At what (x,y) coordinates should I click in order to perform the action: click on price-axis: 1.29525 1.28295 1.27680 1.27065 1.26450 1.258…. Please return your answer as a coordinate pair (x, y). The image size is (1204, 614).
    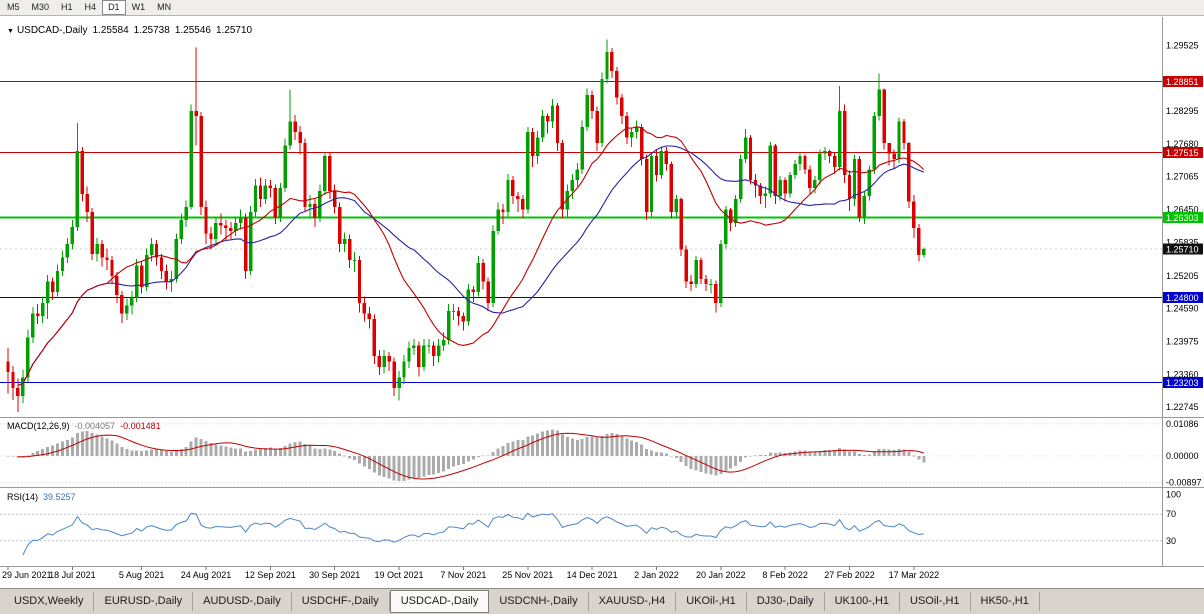
    Looking at the image, I should click on (1183, 293).